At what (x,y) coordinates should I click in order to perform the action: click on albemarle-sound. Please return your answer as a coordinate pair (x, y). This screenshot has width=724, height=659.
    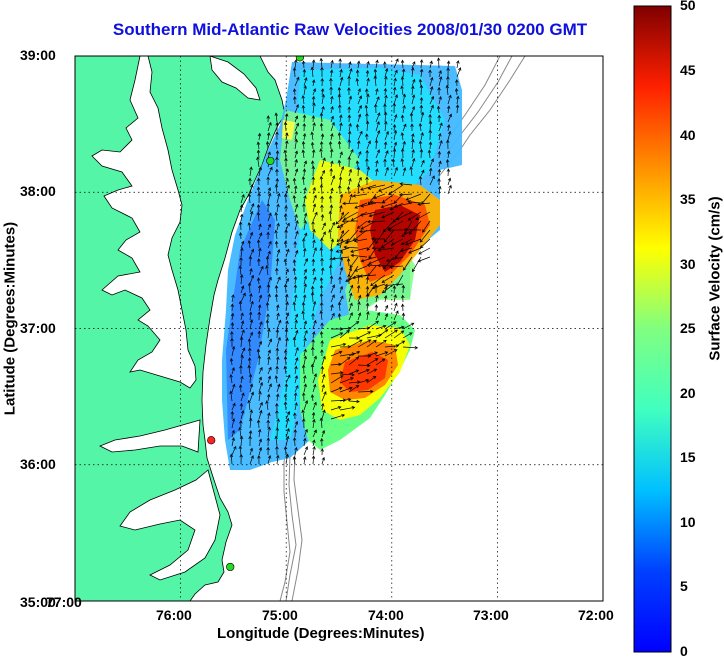
    Looking at the image, I should click on (150, 436).